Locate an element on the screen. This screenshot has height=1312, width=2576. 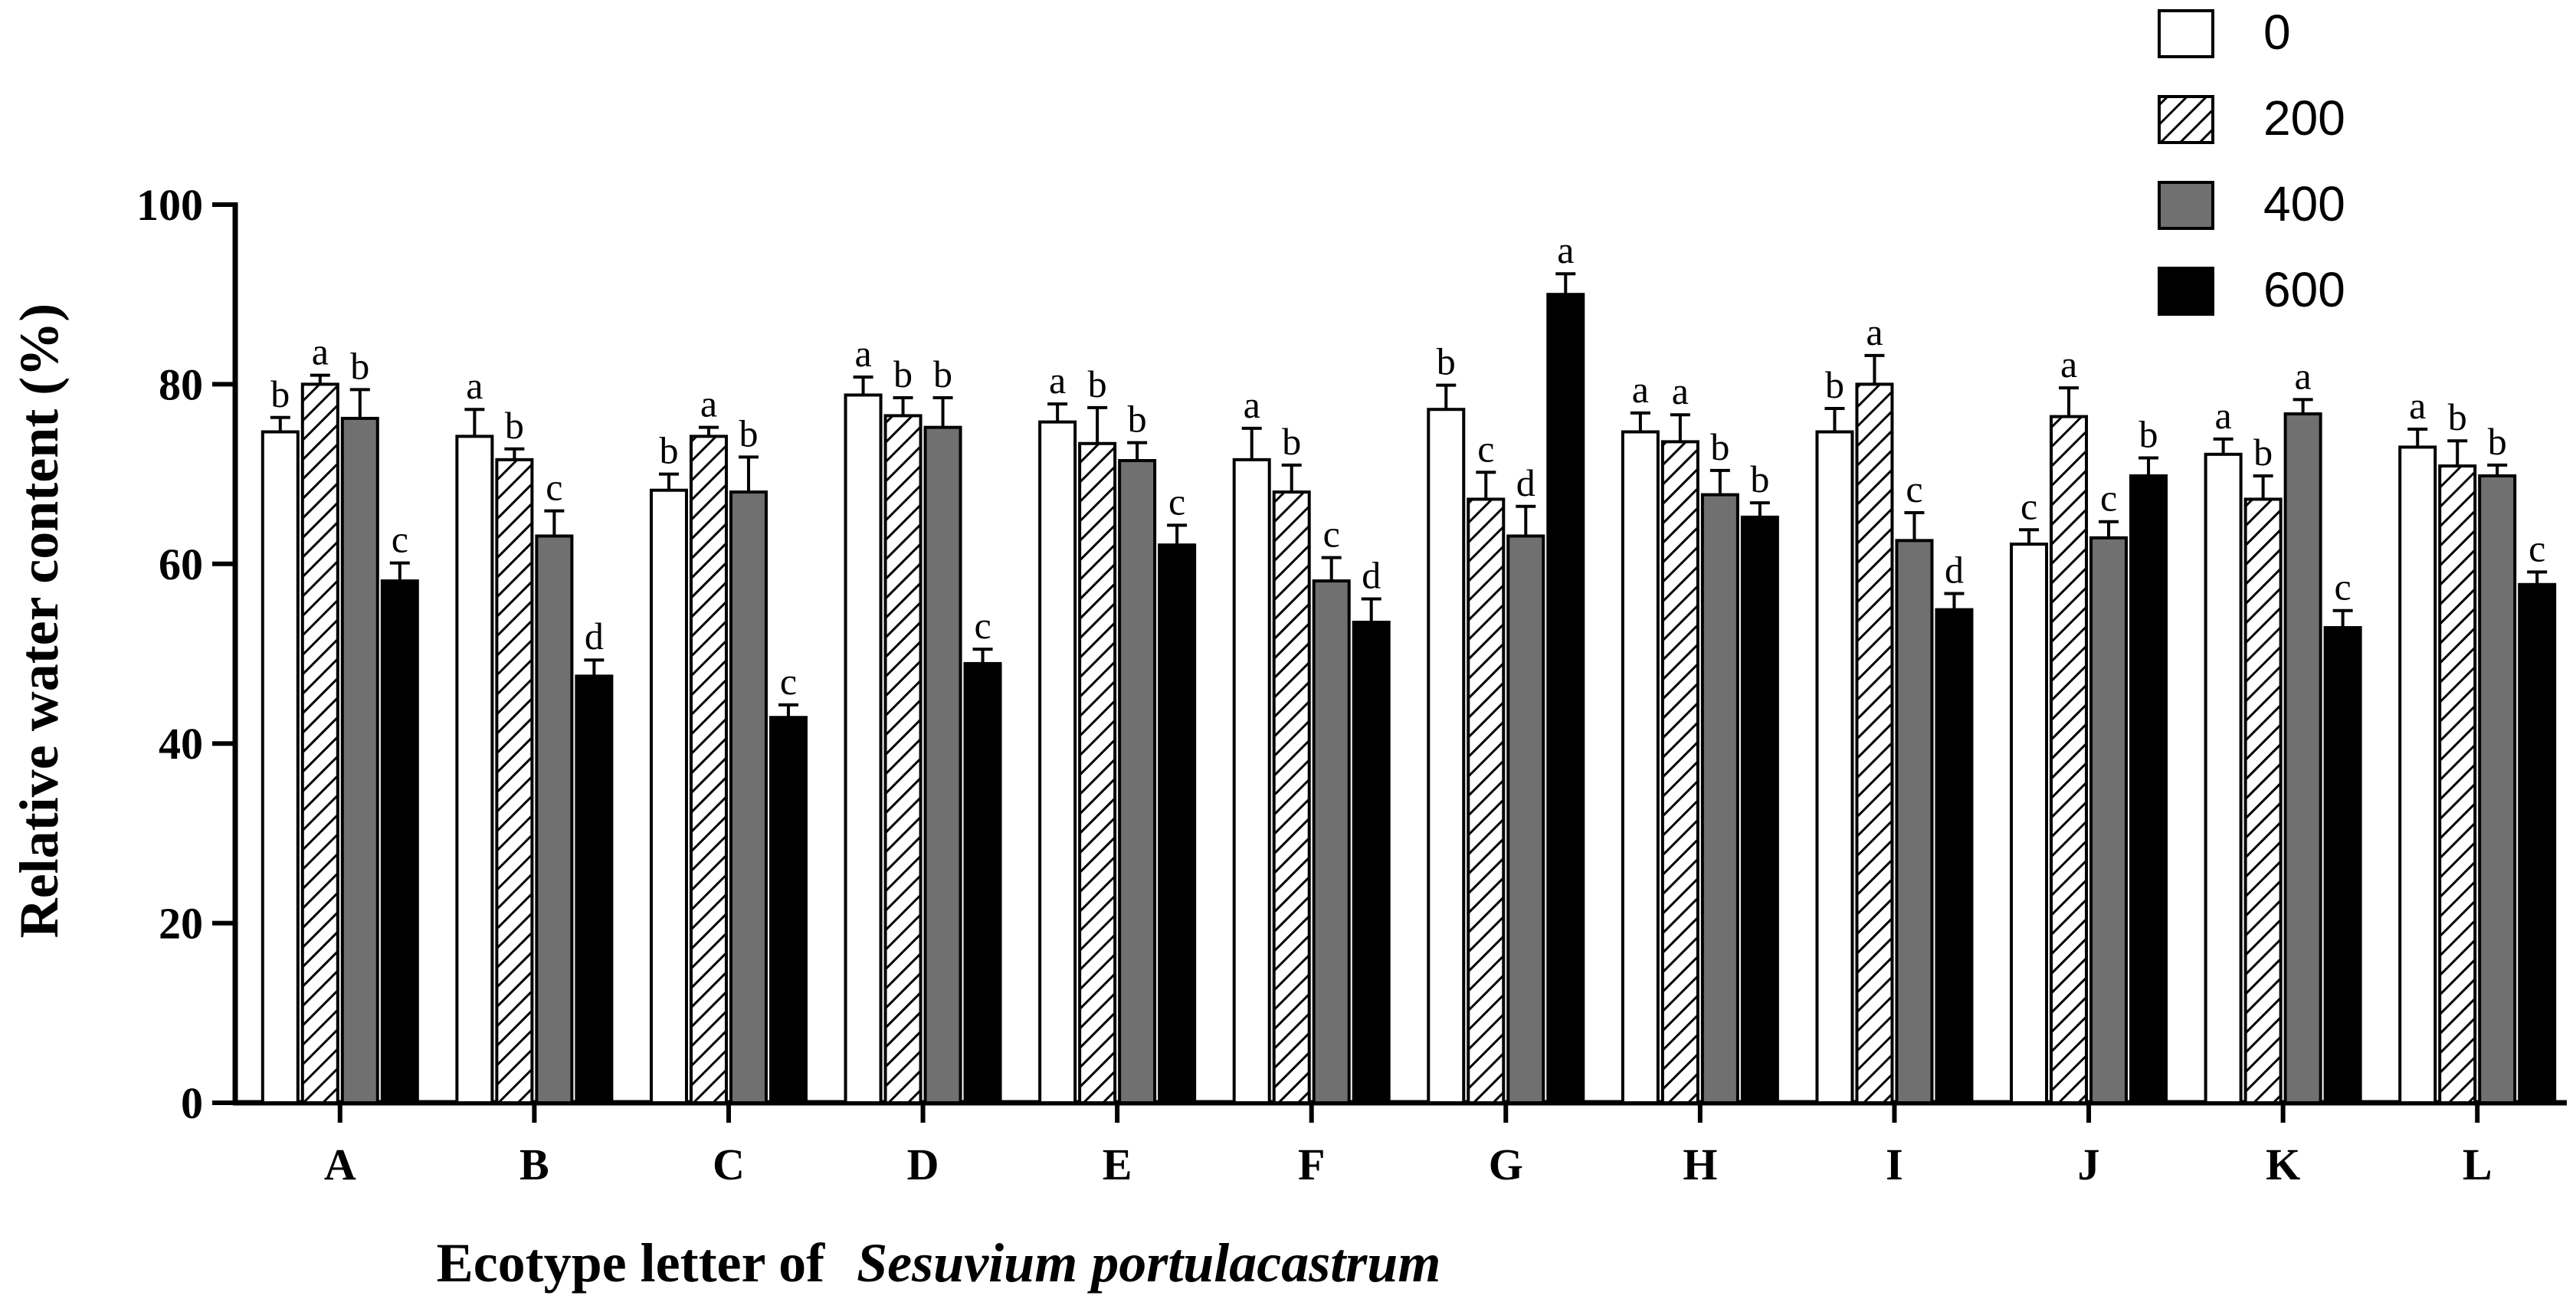
x-tick-label: F is located at coordinates (1311, 1164).